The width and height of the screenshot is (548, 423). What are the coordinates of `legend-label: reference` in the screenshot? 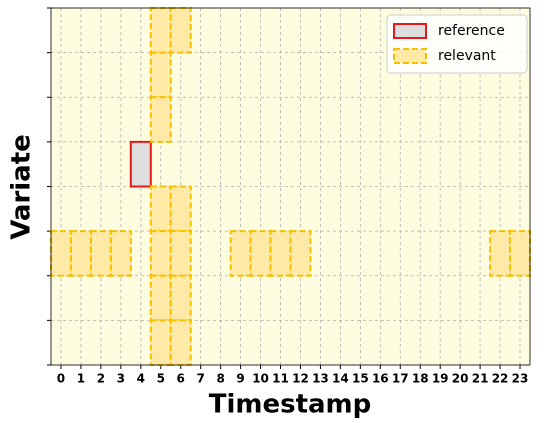 It's located at (471, 31).